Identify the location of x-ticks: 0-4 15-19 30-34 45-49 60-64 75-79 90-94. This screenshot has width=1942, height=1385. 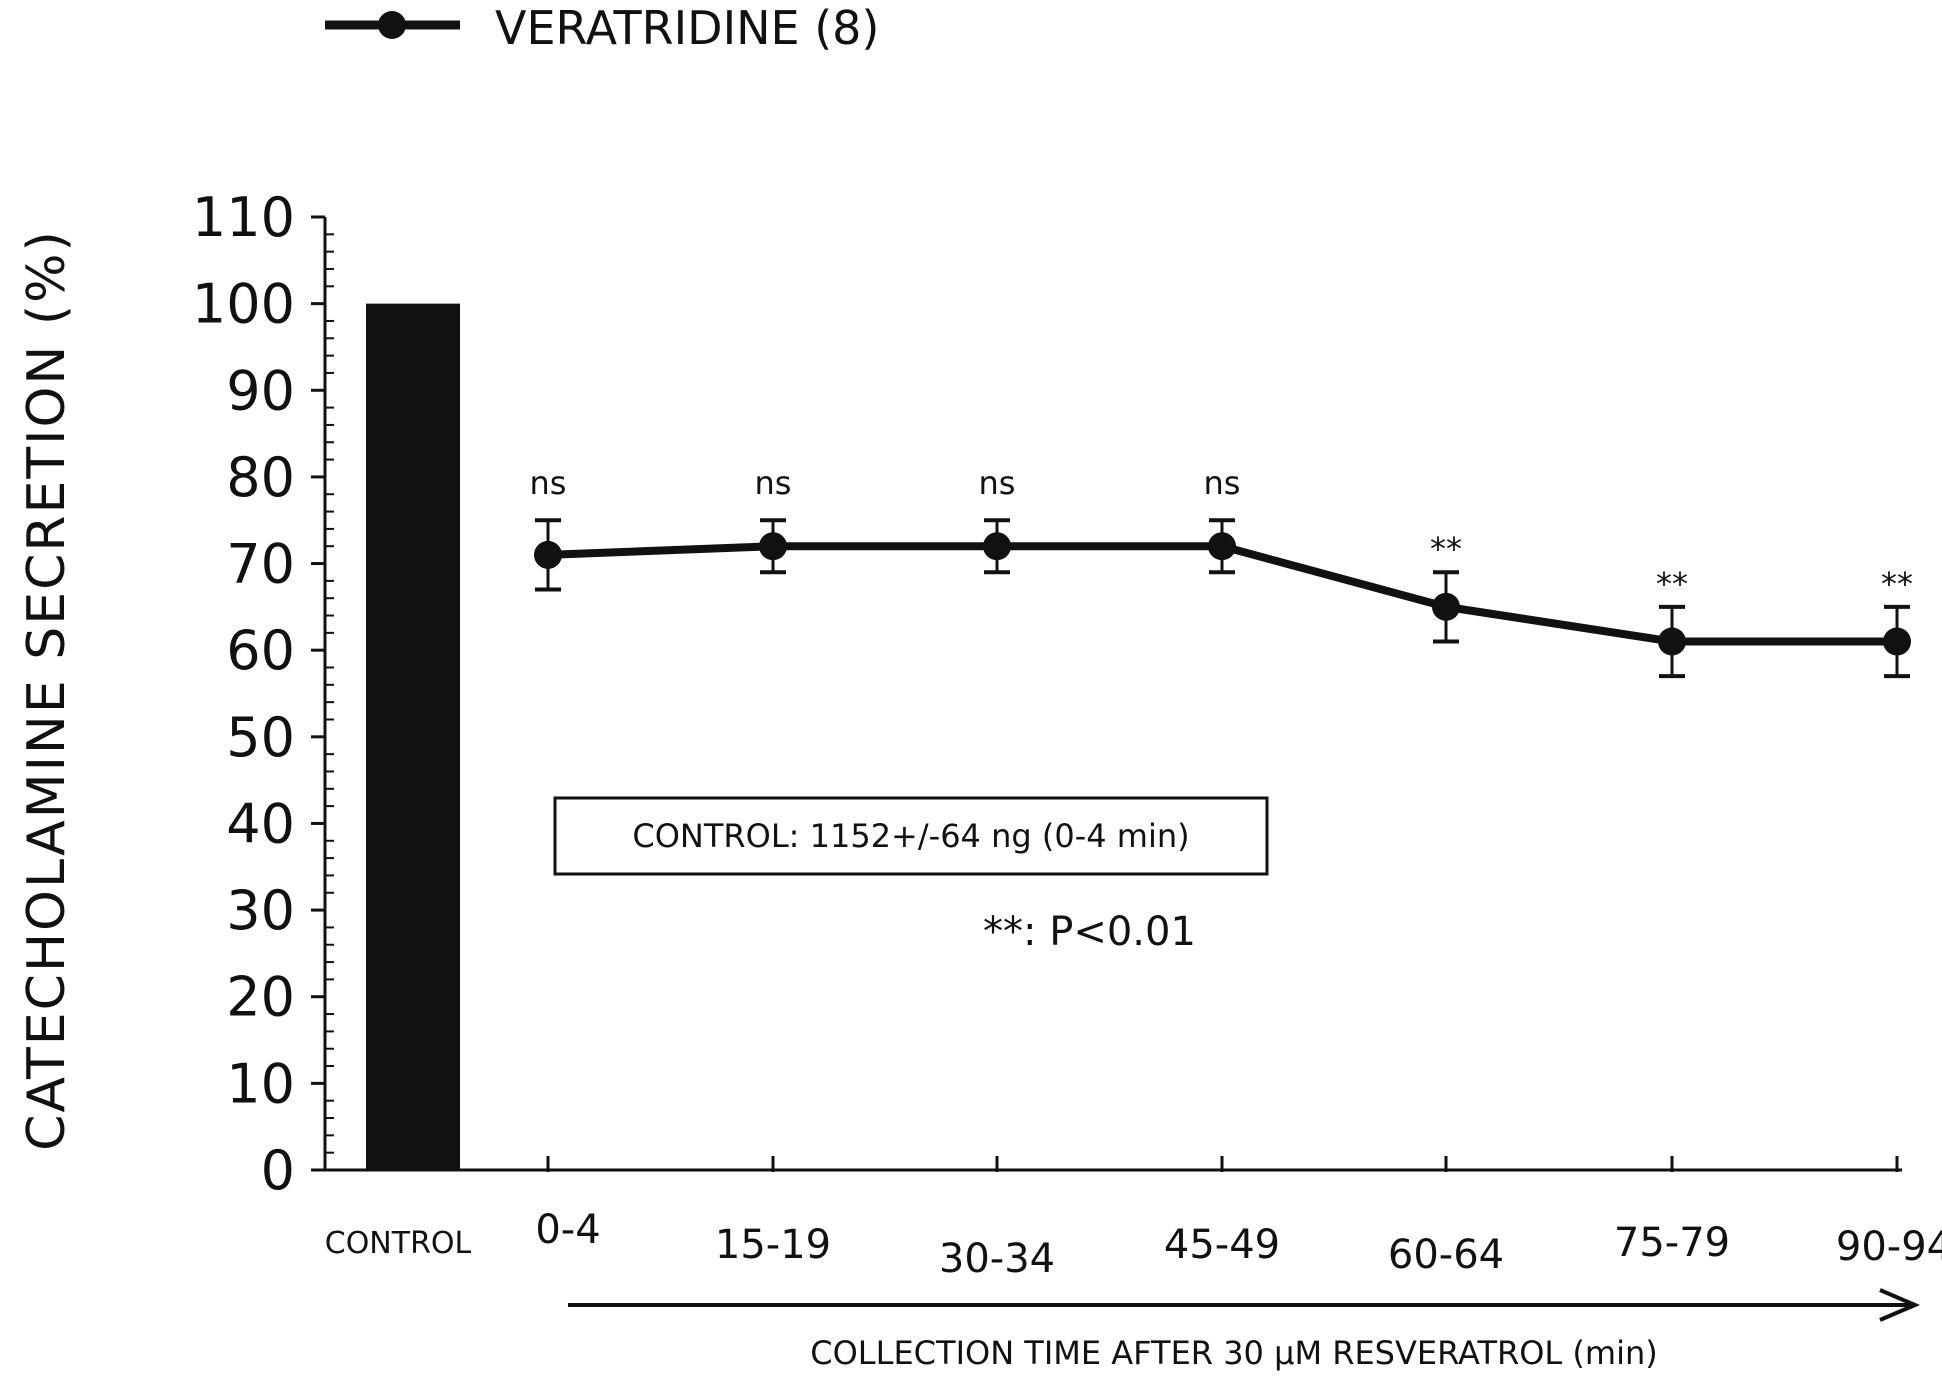
(1238, 1219).